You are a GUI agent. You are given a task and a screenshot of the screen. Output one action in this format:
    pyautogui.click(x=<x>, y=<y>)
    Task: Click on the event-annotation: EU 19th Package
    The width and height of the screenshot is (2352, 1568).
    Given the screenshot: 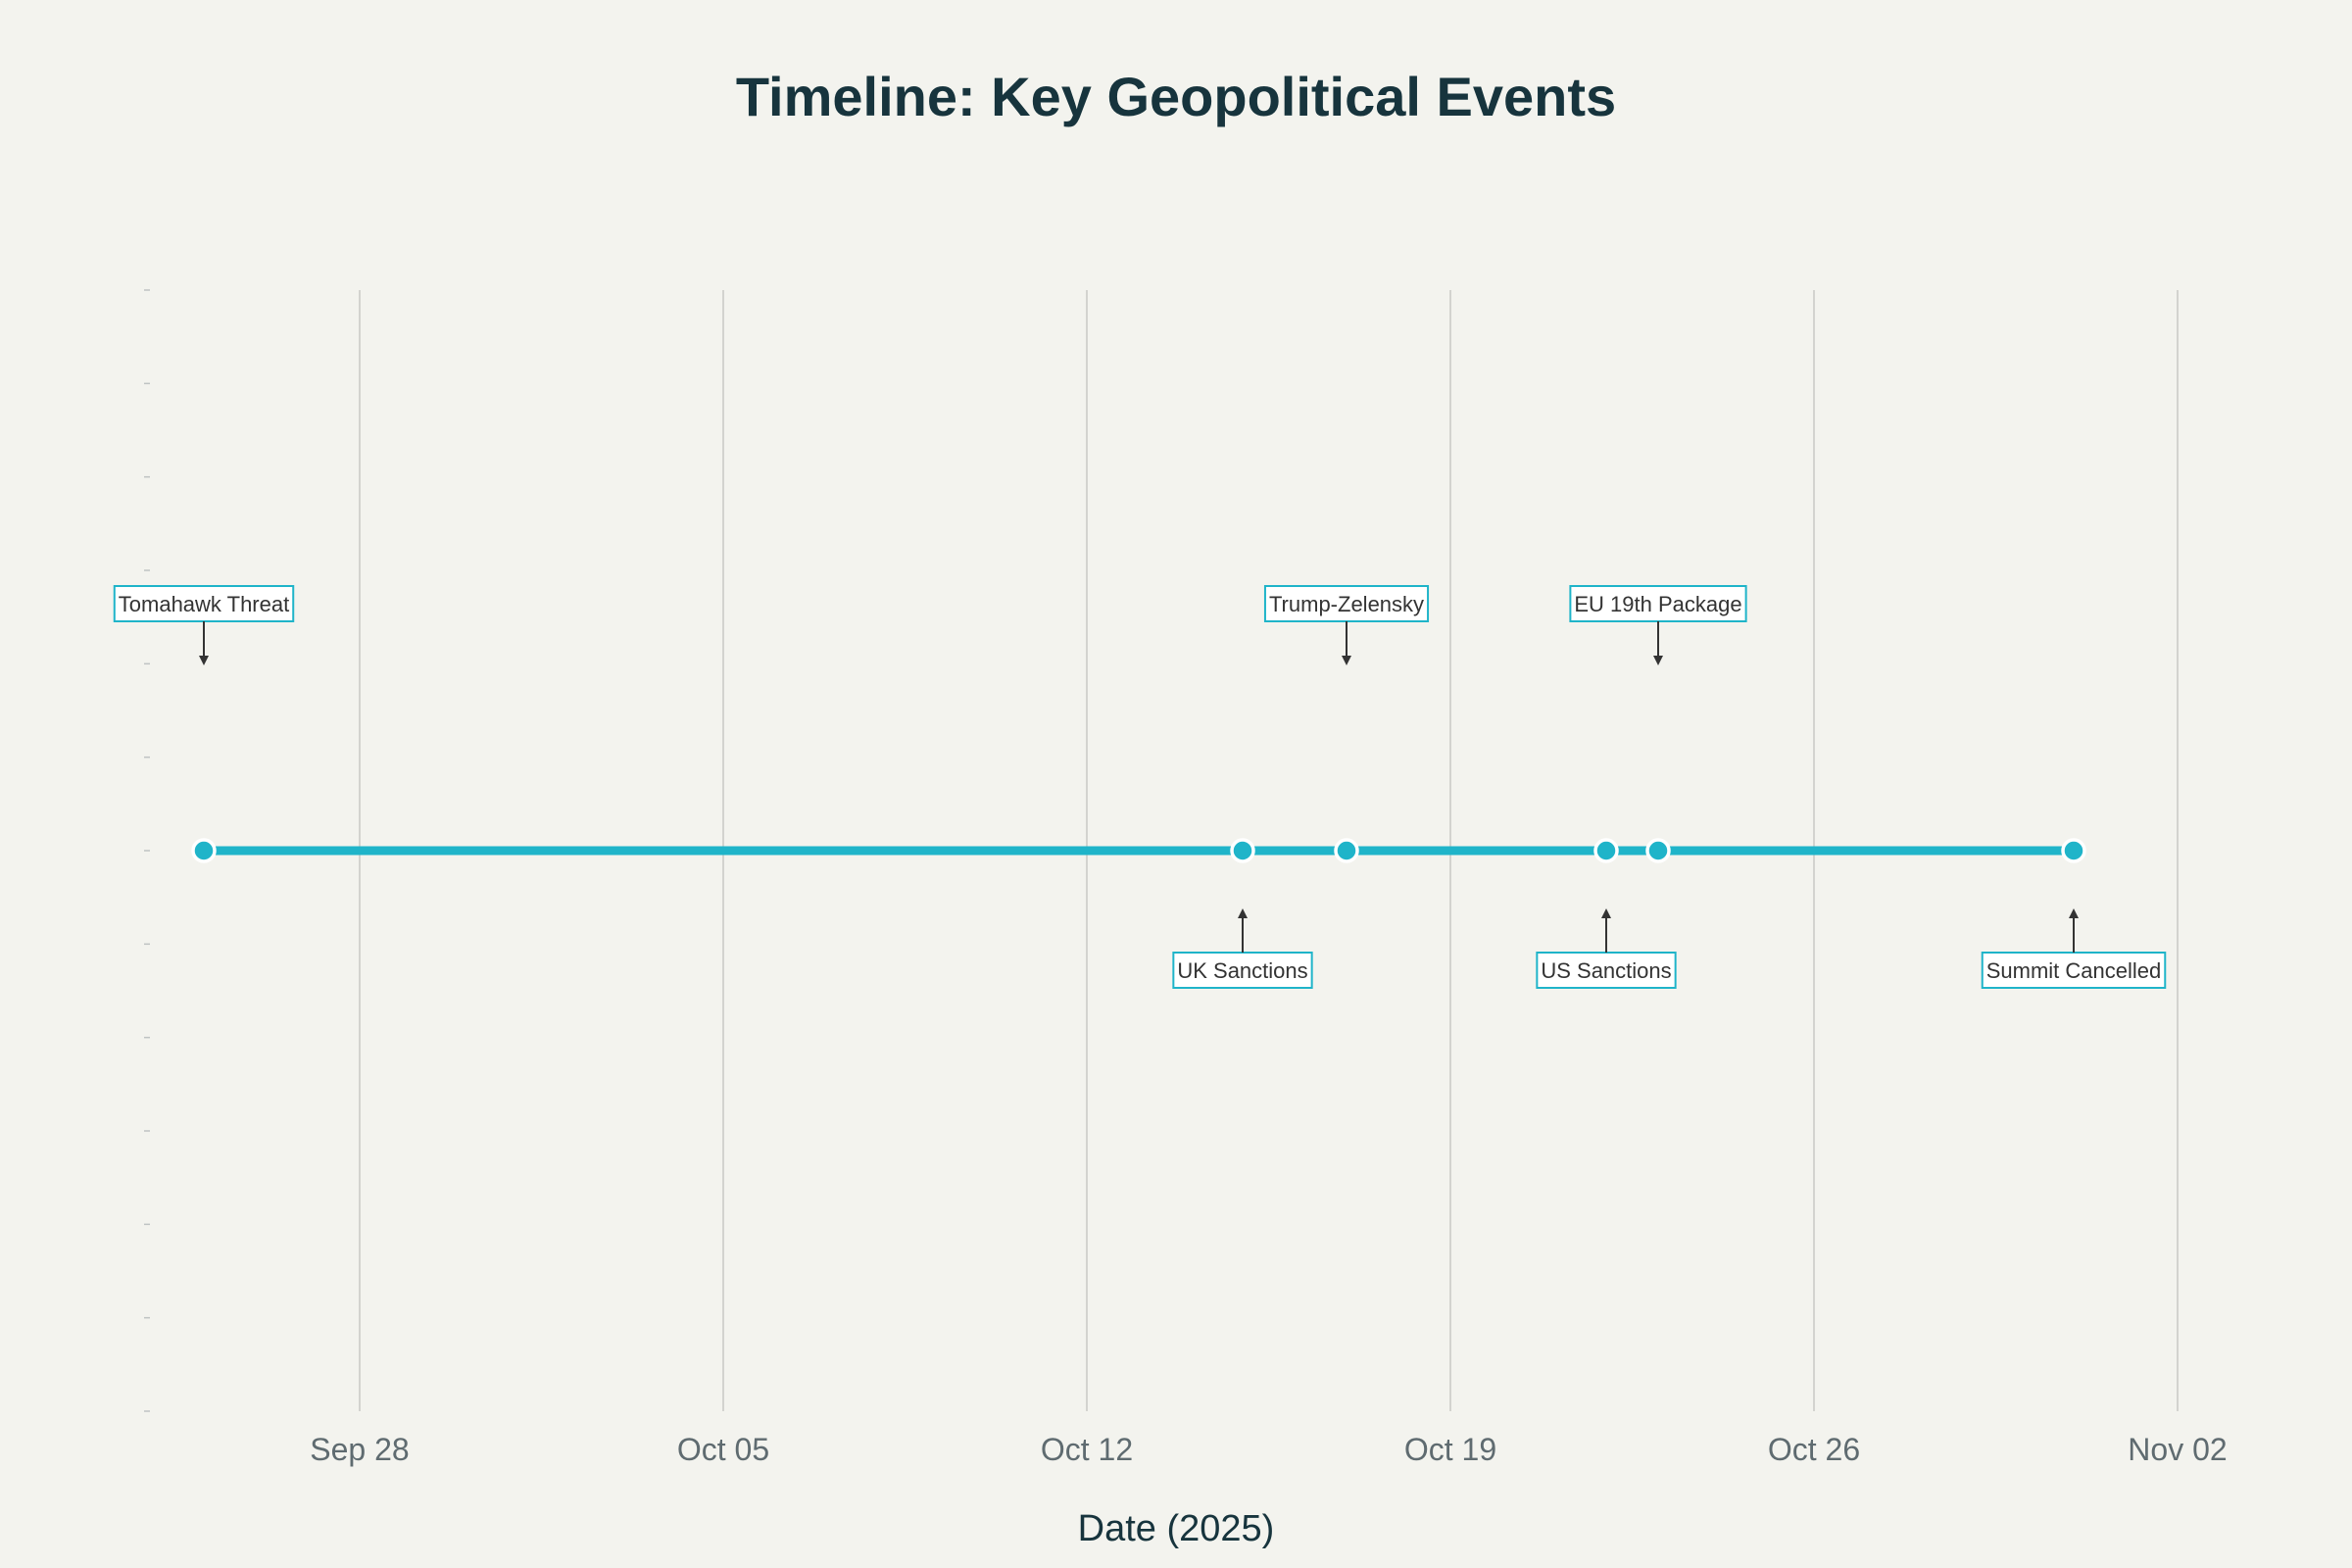 What is the action you would take?
    pyautogui.click(x=1658, y=625)
    